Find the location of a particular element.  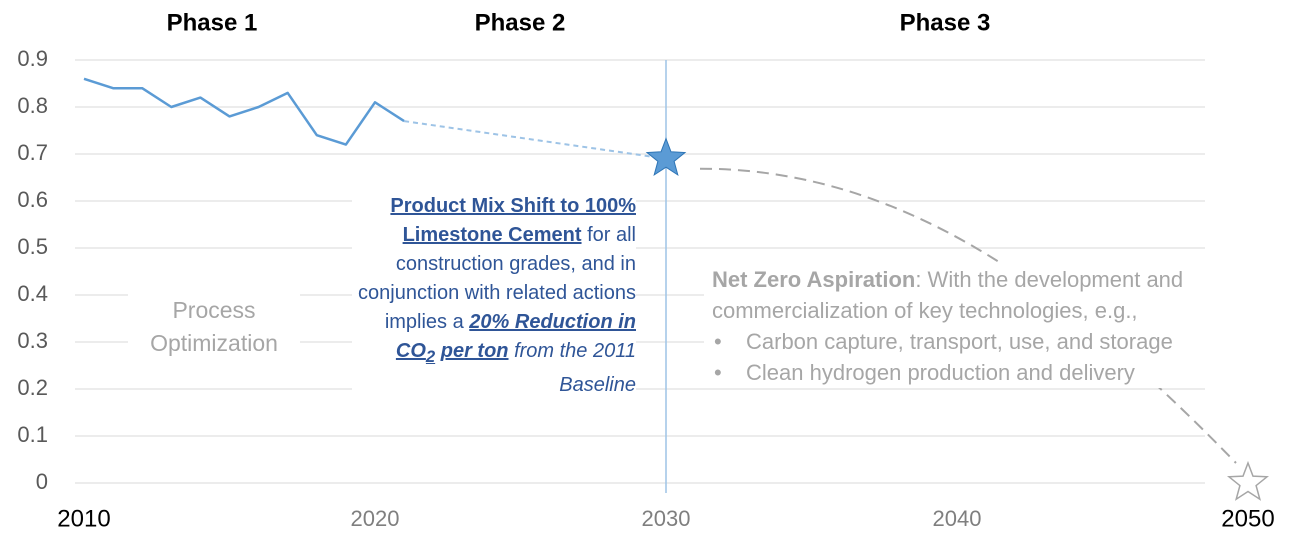

x-tick-label: 2010 is located at coordinates (83, 518).